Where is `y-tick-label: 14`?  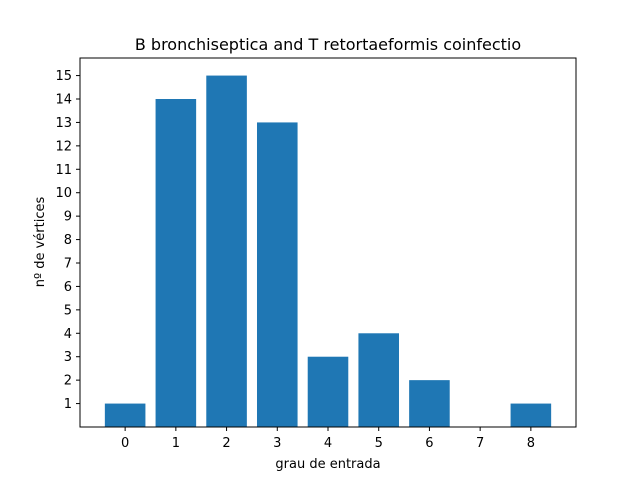
y-tick-label: 14 is located at coordinates (63, 100).